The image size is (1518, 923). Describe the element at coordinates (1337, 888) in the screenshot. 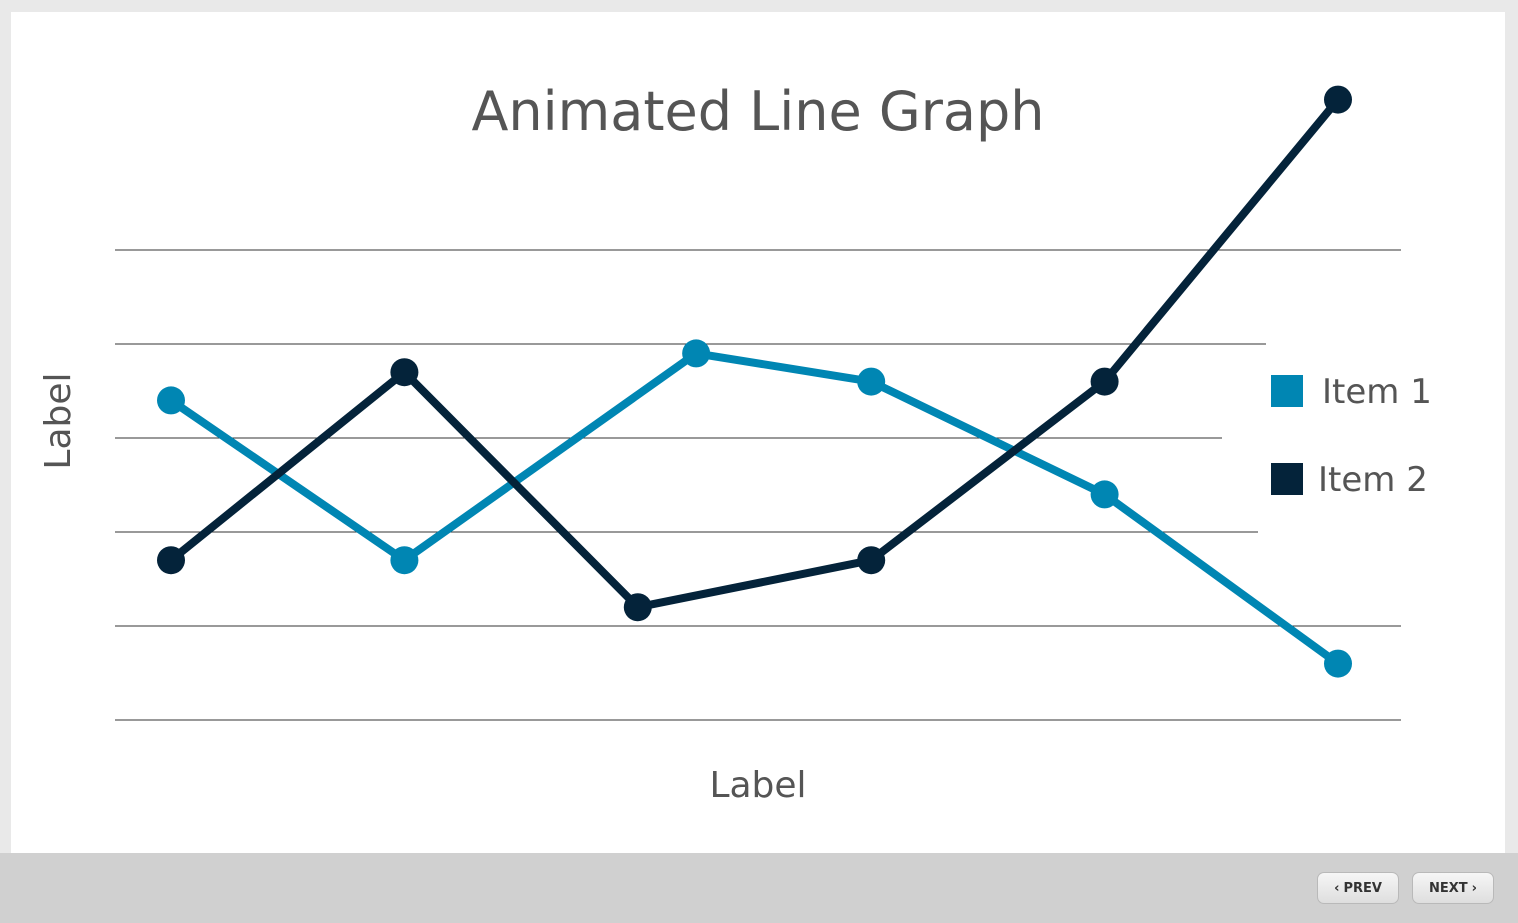

I see `chevron-left-icon: ‹` at that location.